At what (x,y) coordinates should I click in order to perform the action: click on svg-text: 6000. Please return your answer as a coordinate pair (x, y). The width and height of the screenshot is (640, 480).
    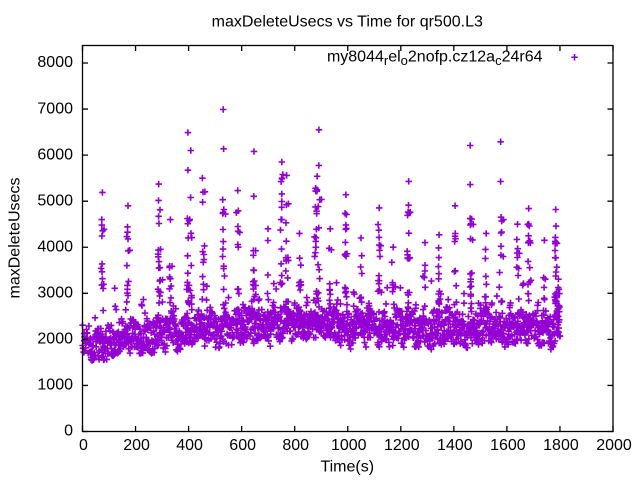
    Looking at the image, I should click on (55, 154).